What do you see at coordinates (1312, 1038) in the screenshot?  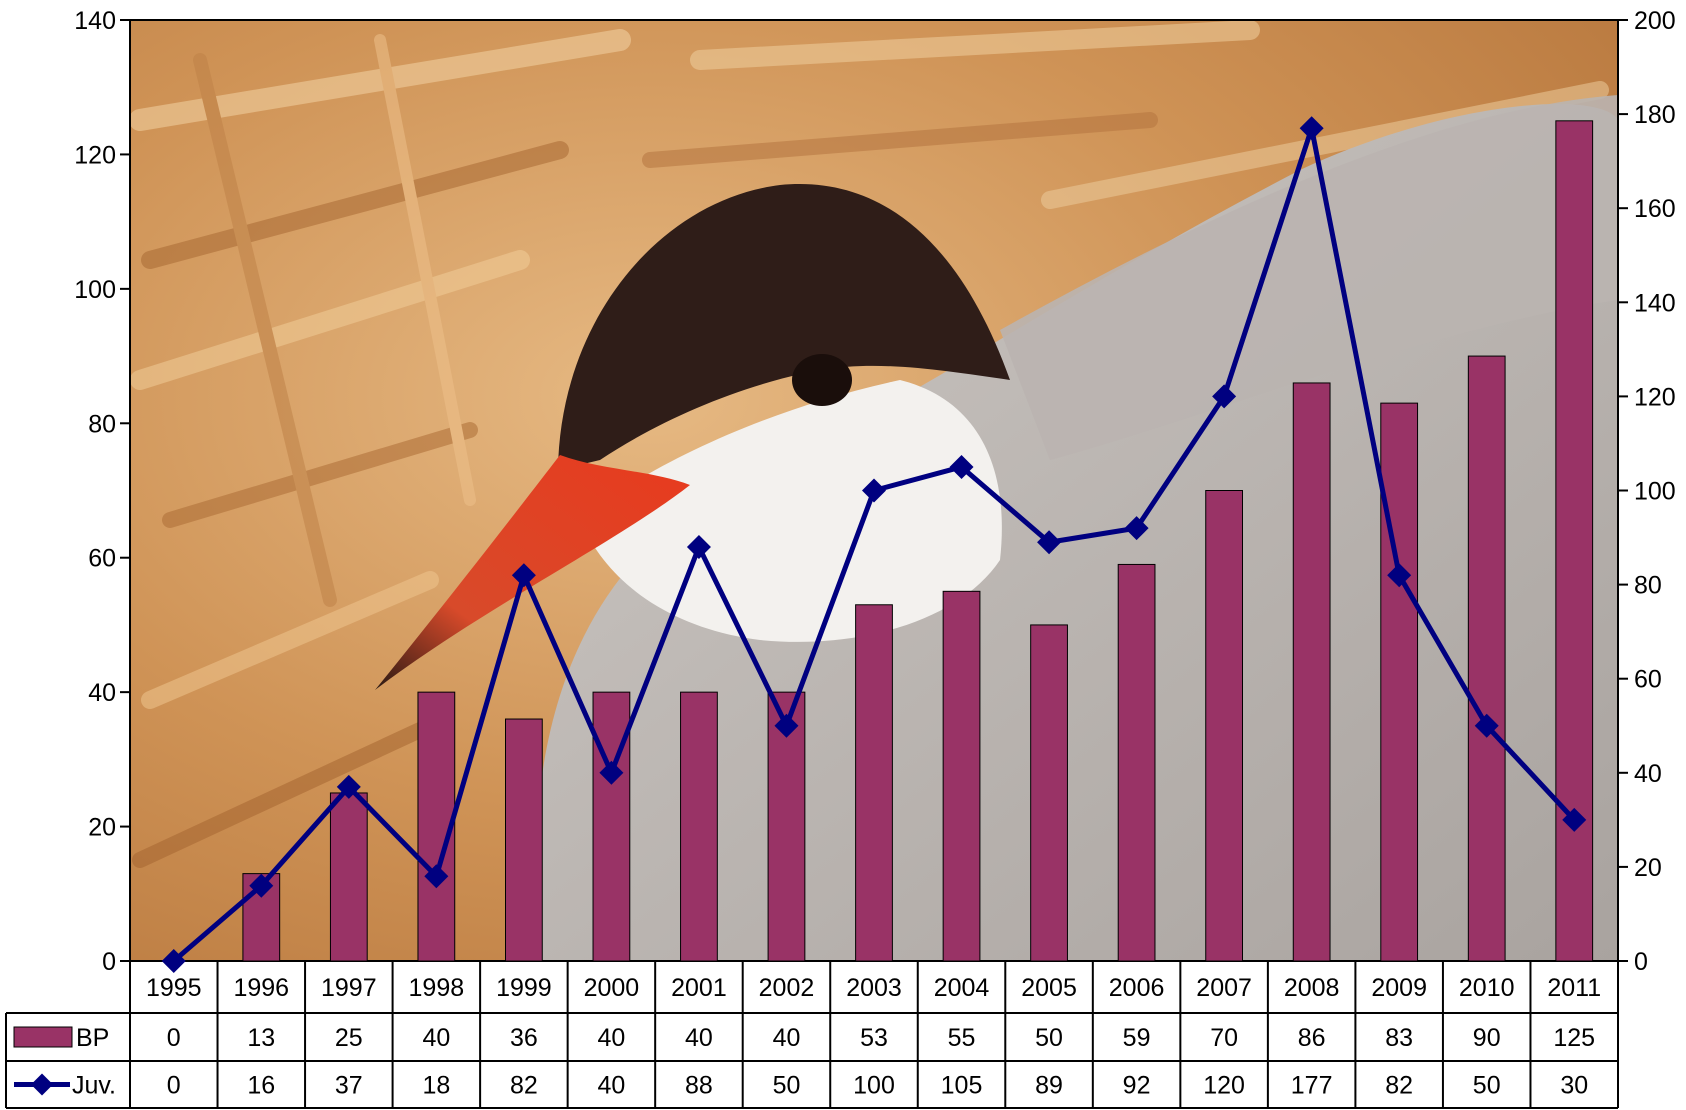 I see `cell-bp-2008: 86` at bounding box center [1312, 1038].